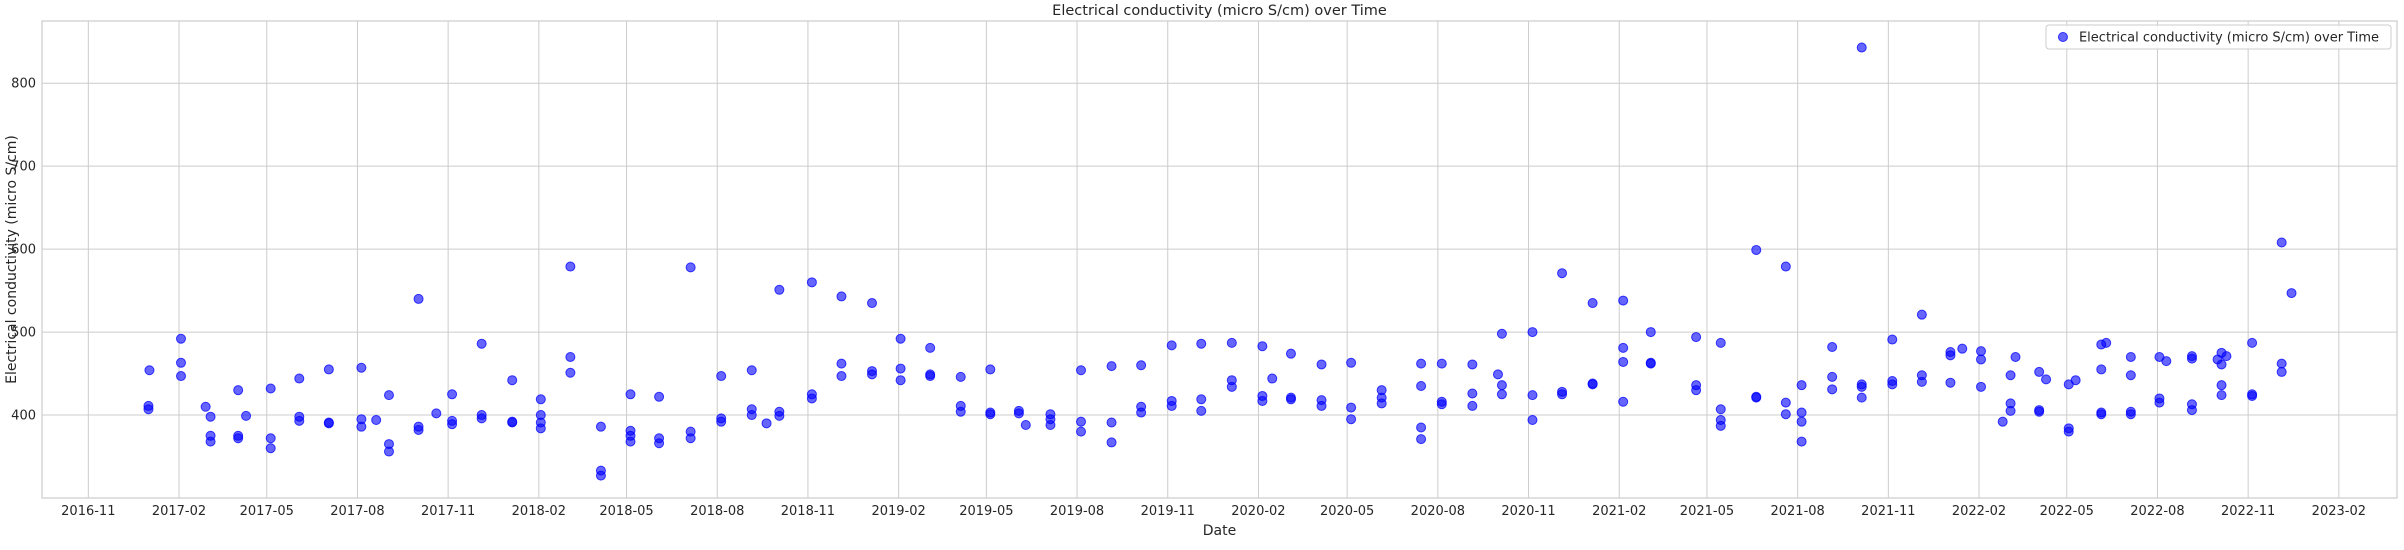 The height and width of the screenshot is (550, 2404). Describe the element at coordinates (23, 84) in the screenshot. I see `y-tick-label: 800` at that location.